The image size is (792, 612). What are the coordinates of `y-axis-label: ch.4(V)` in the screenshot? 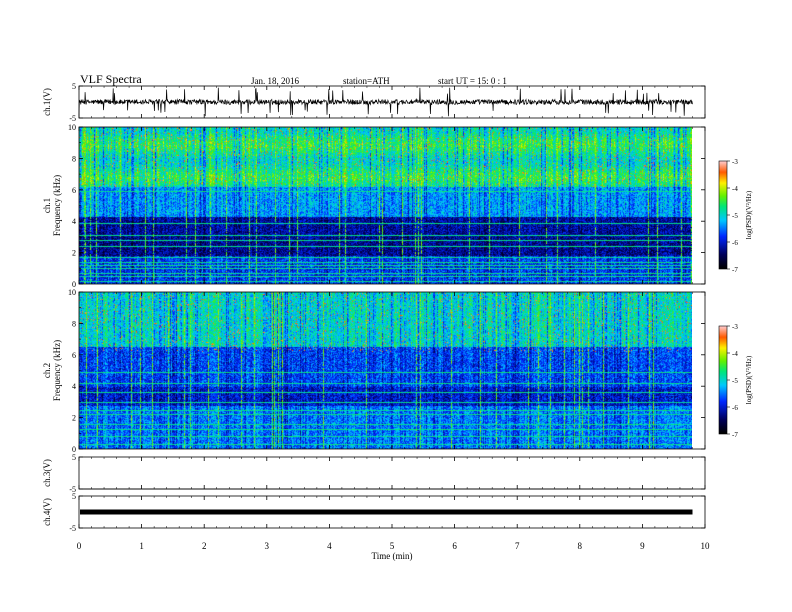 It's located at (47, 512).